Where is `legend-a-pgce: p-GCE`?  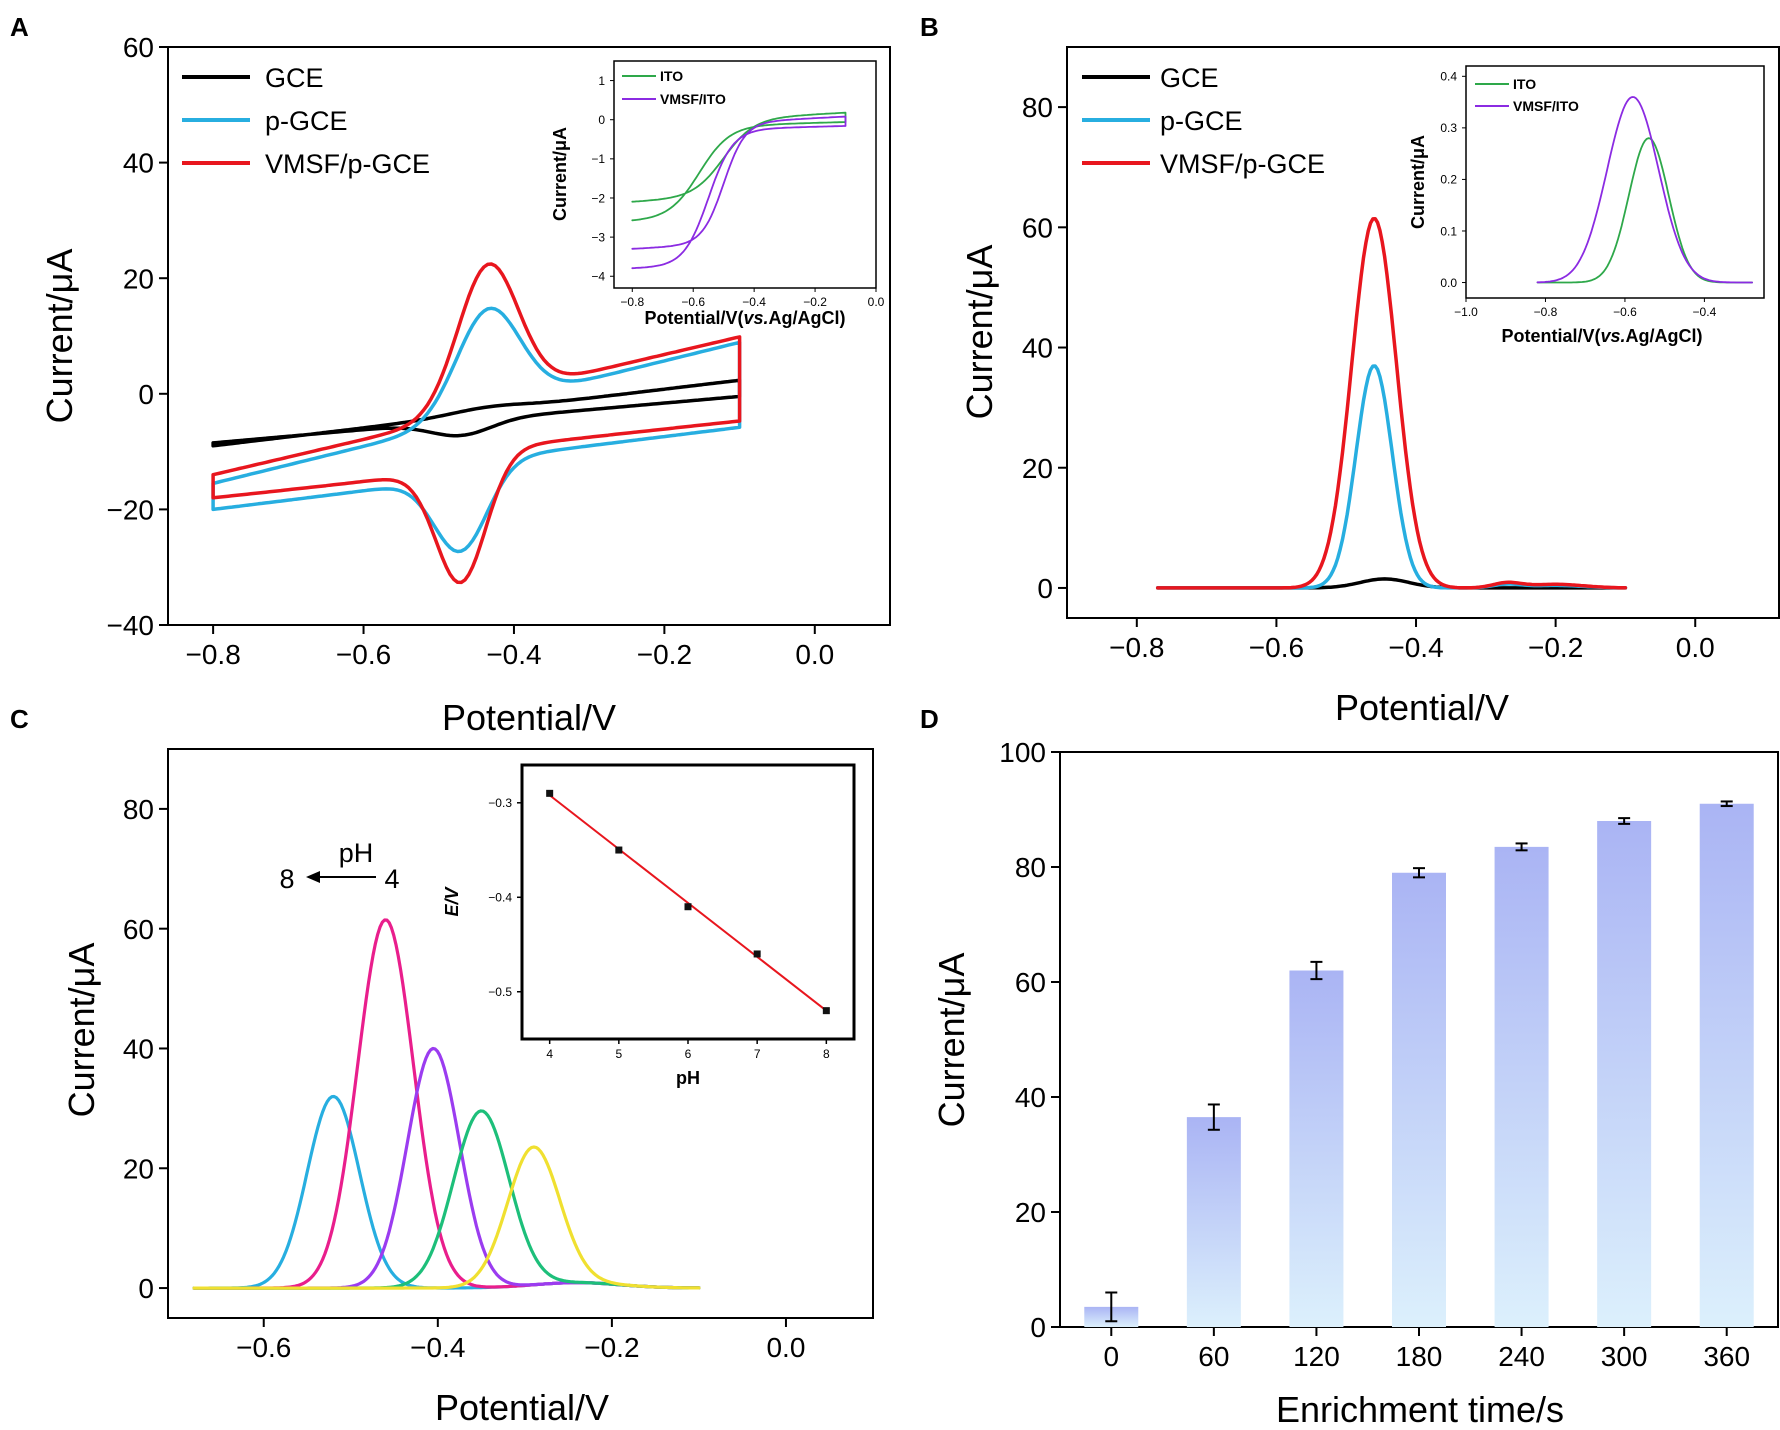 legend-a-pgce: p-GCE is located at coordinates (306, 121).